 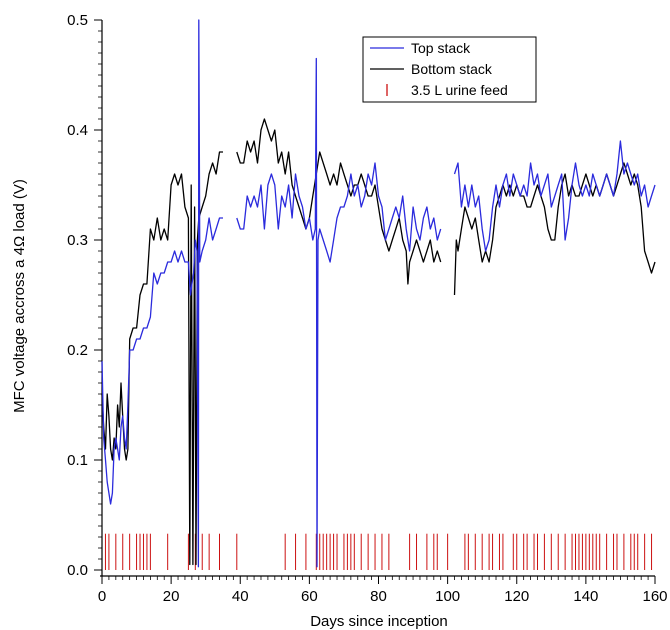 I want to click on legend-label-urine-feed: 3.5 L urine feed, so click(x=459, y=90).